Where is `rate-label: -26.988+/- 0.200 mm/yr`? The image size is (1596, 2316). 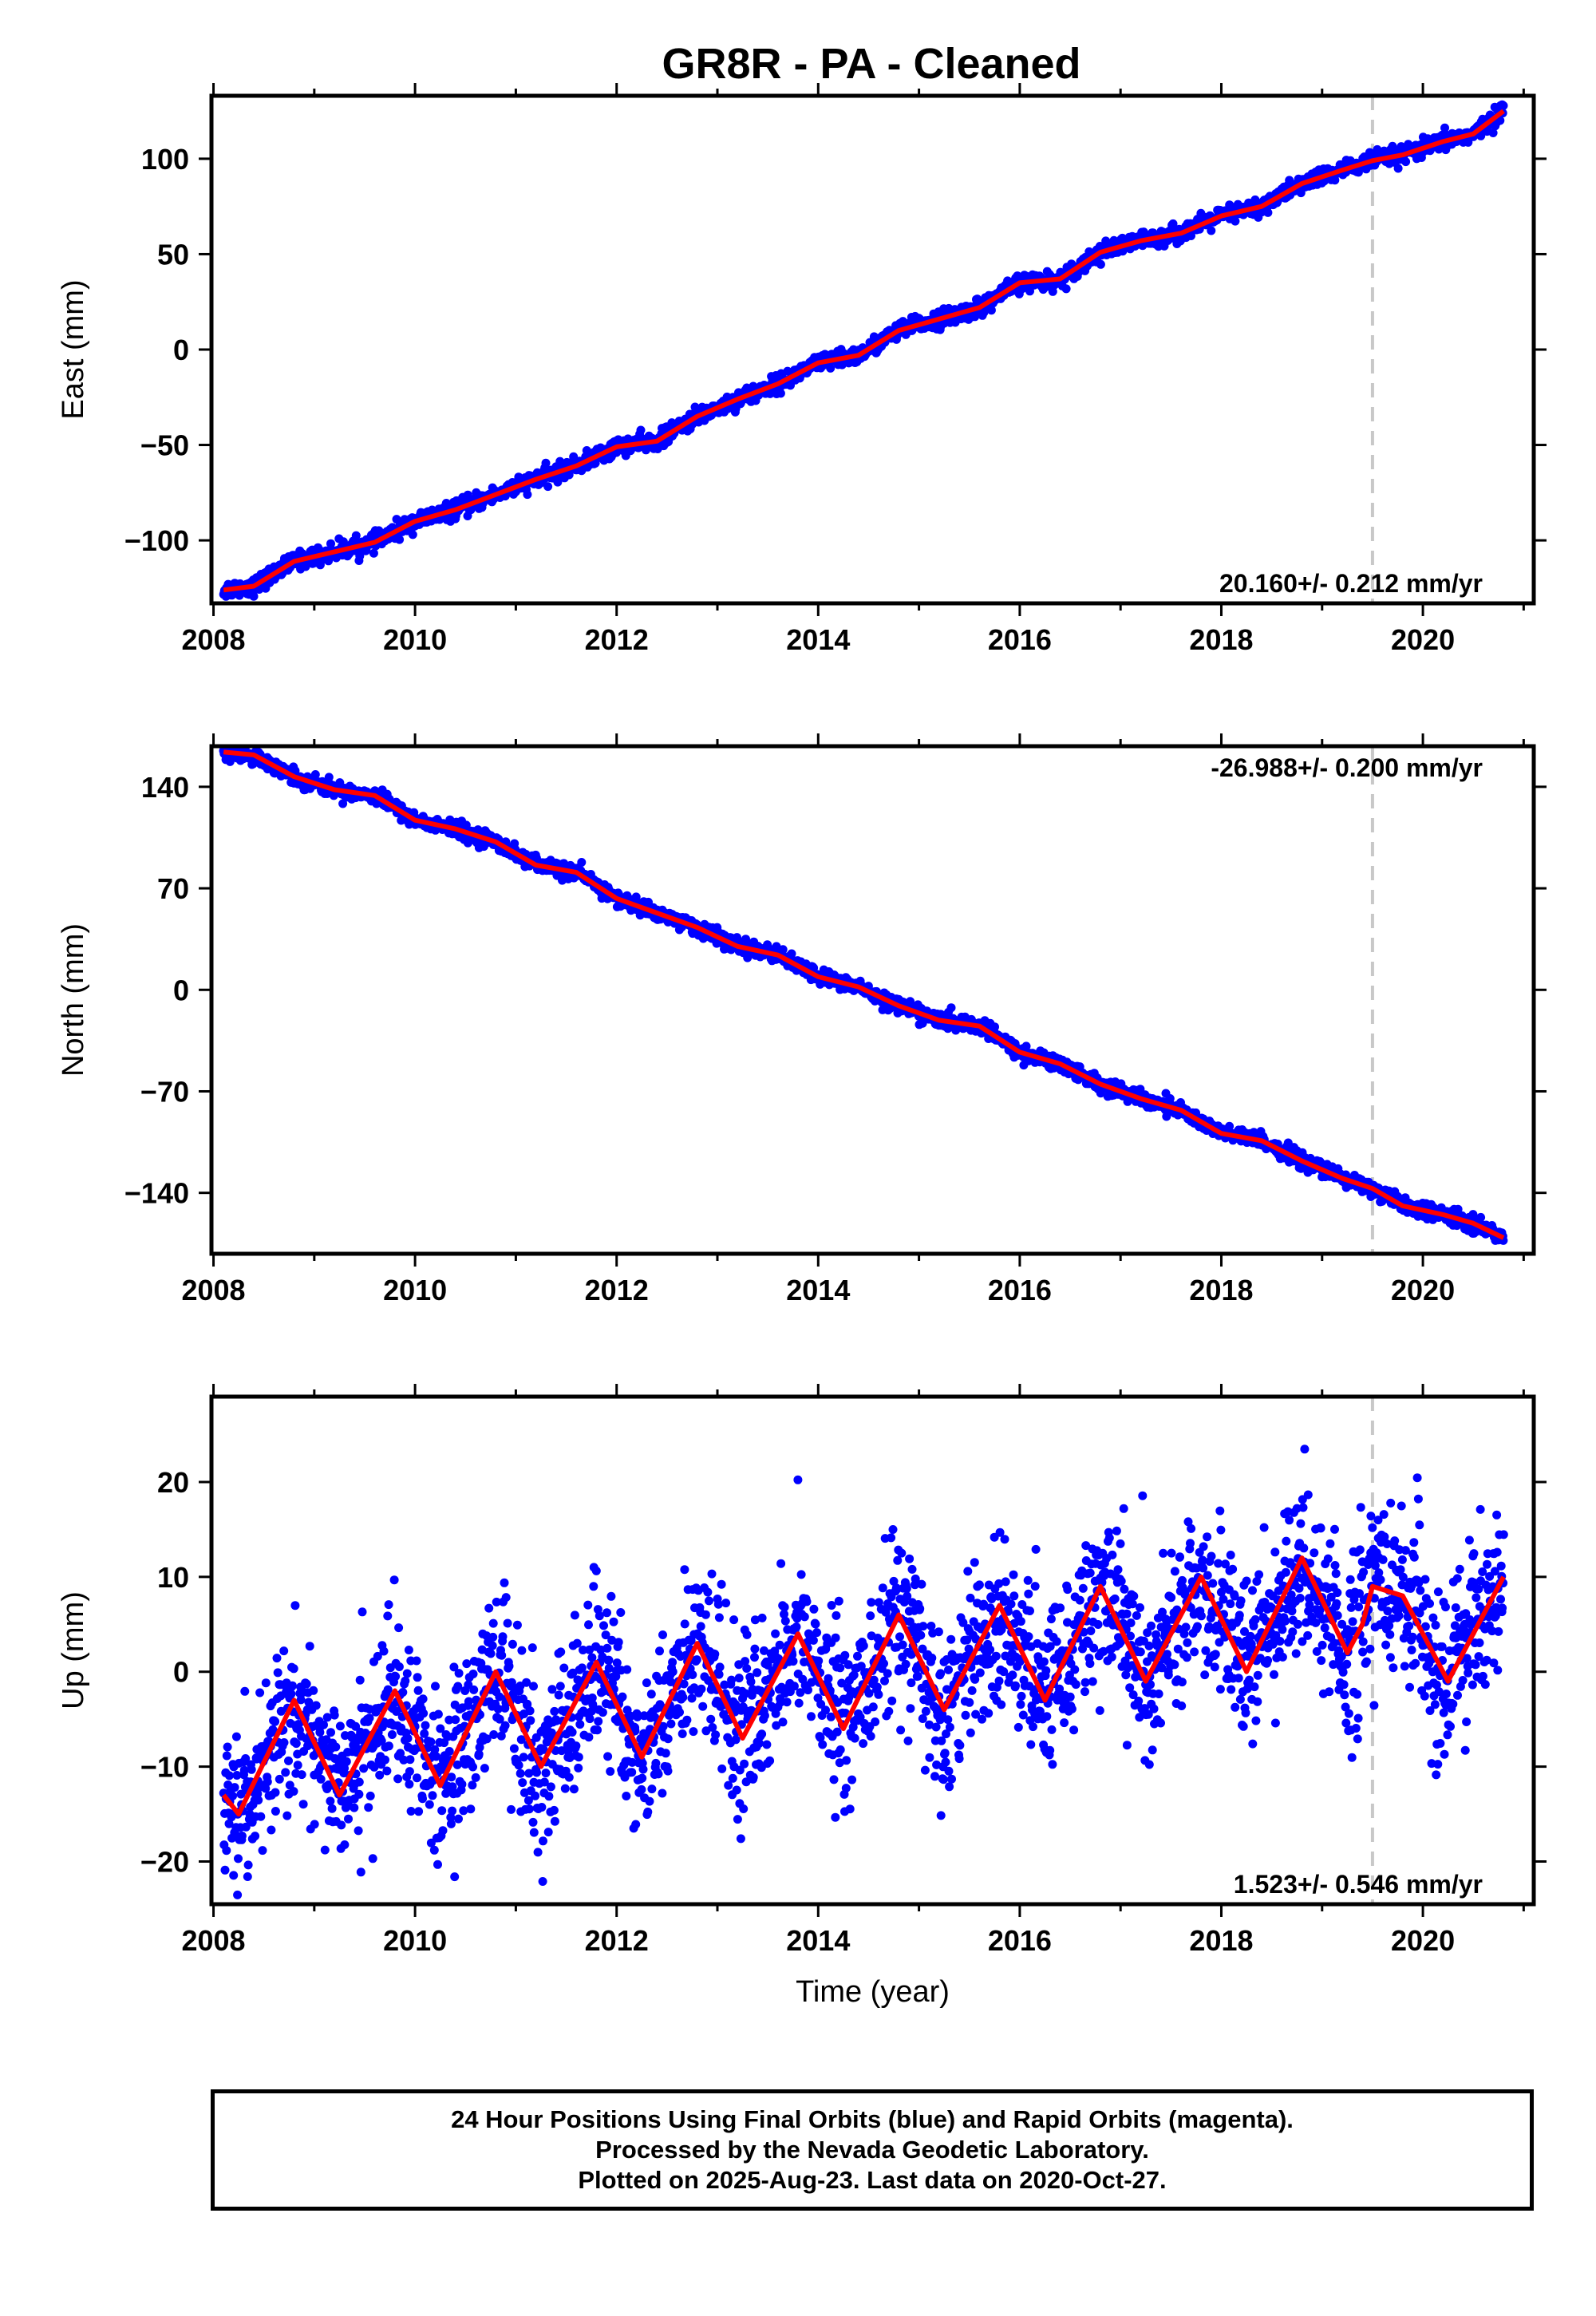 rate-label: -26.988+/- 0.200 mm/yr is located at coordinates (1347, 767).